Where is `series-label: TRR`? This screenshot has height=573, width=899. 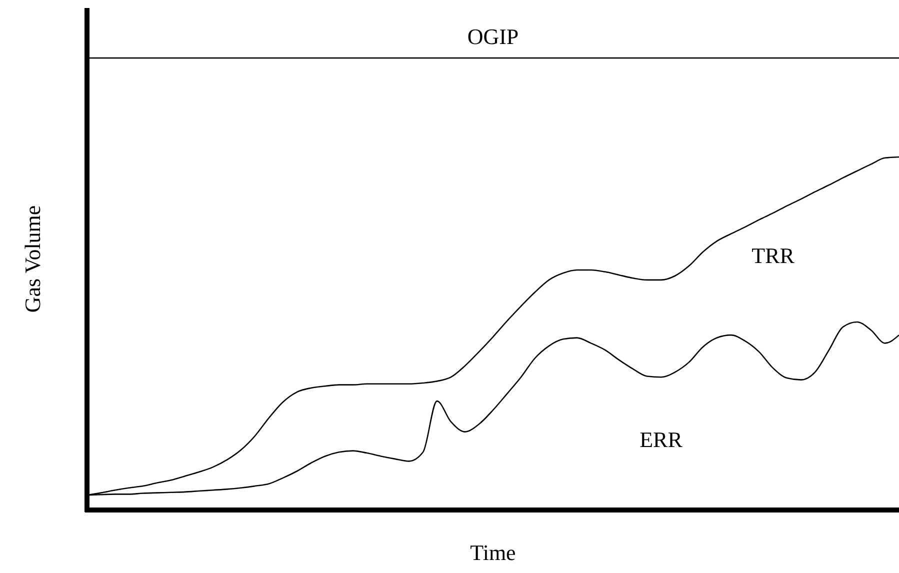
series-label: TRR is located at coordinates (773, 255).